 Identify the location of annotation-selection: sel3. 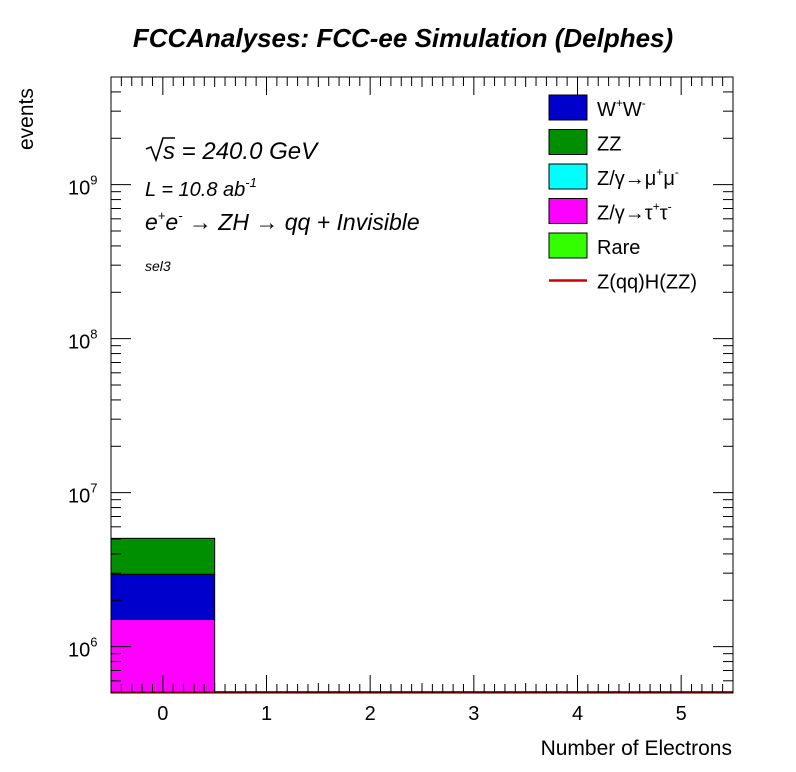
(158, 266).